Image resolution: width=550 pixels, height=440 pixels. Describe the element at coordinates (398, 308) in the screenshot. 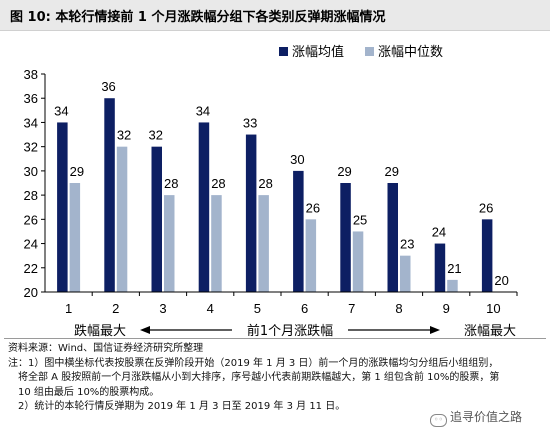

I see `x-tick-label: 8` at that location.